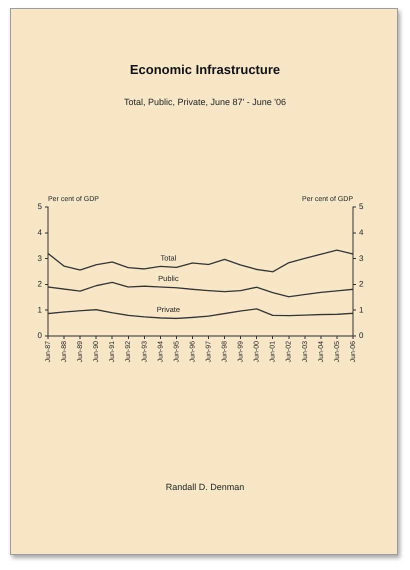 The height and width of the screenshot is (570, 410). What do you see at coordinates (361, 207) in the screenshot?
I see `y2-tick-label: 5` at bounding box center [361, 207].